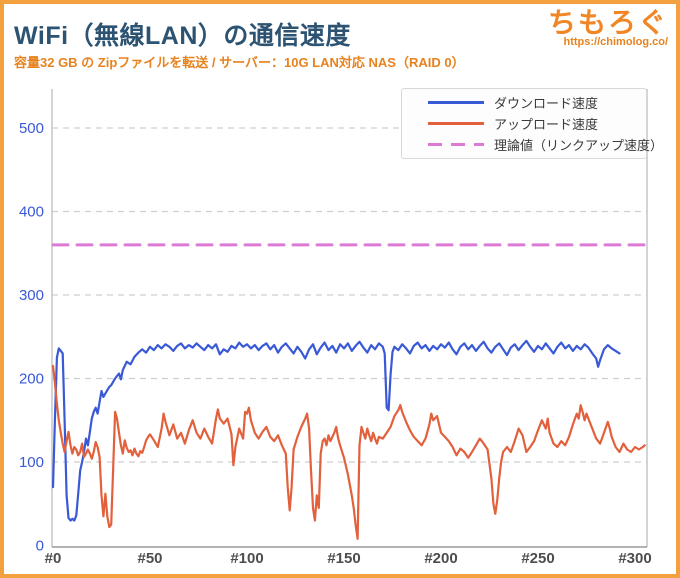 This screenshot has height=578, width=680. I want to click on site-logo-url: https://chimolog.co/, so click(616, 42).